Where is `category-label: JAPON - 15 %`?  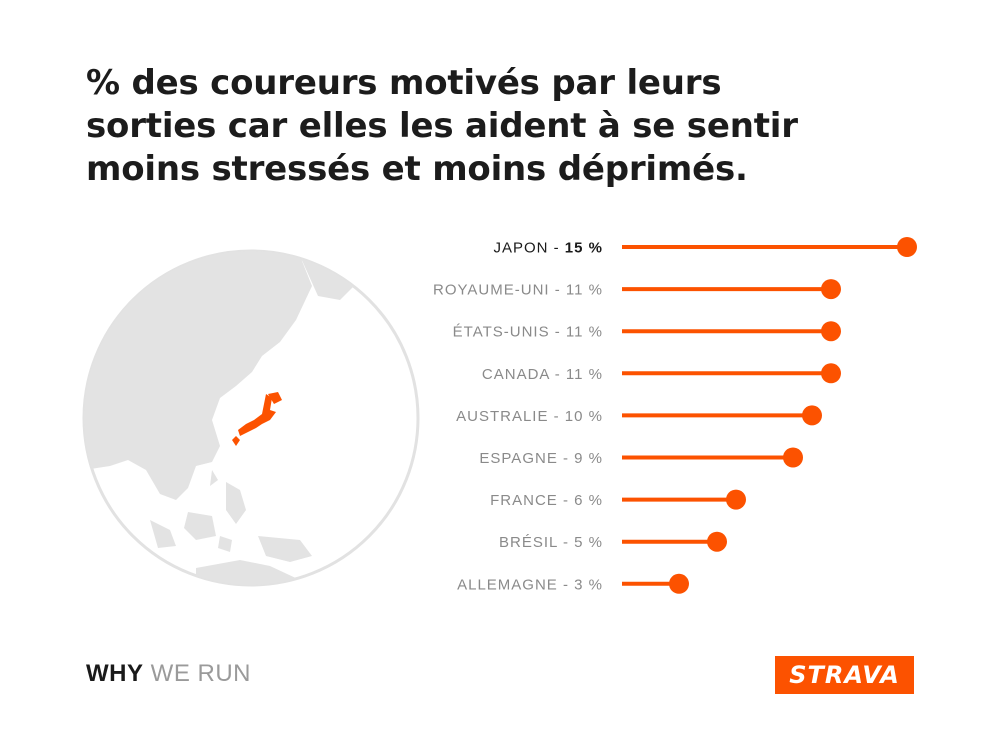
category-label: JAPON - 15 % is located at coordinates (548, 248).